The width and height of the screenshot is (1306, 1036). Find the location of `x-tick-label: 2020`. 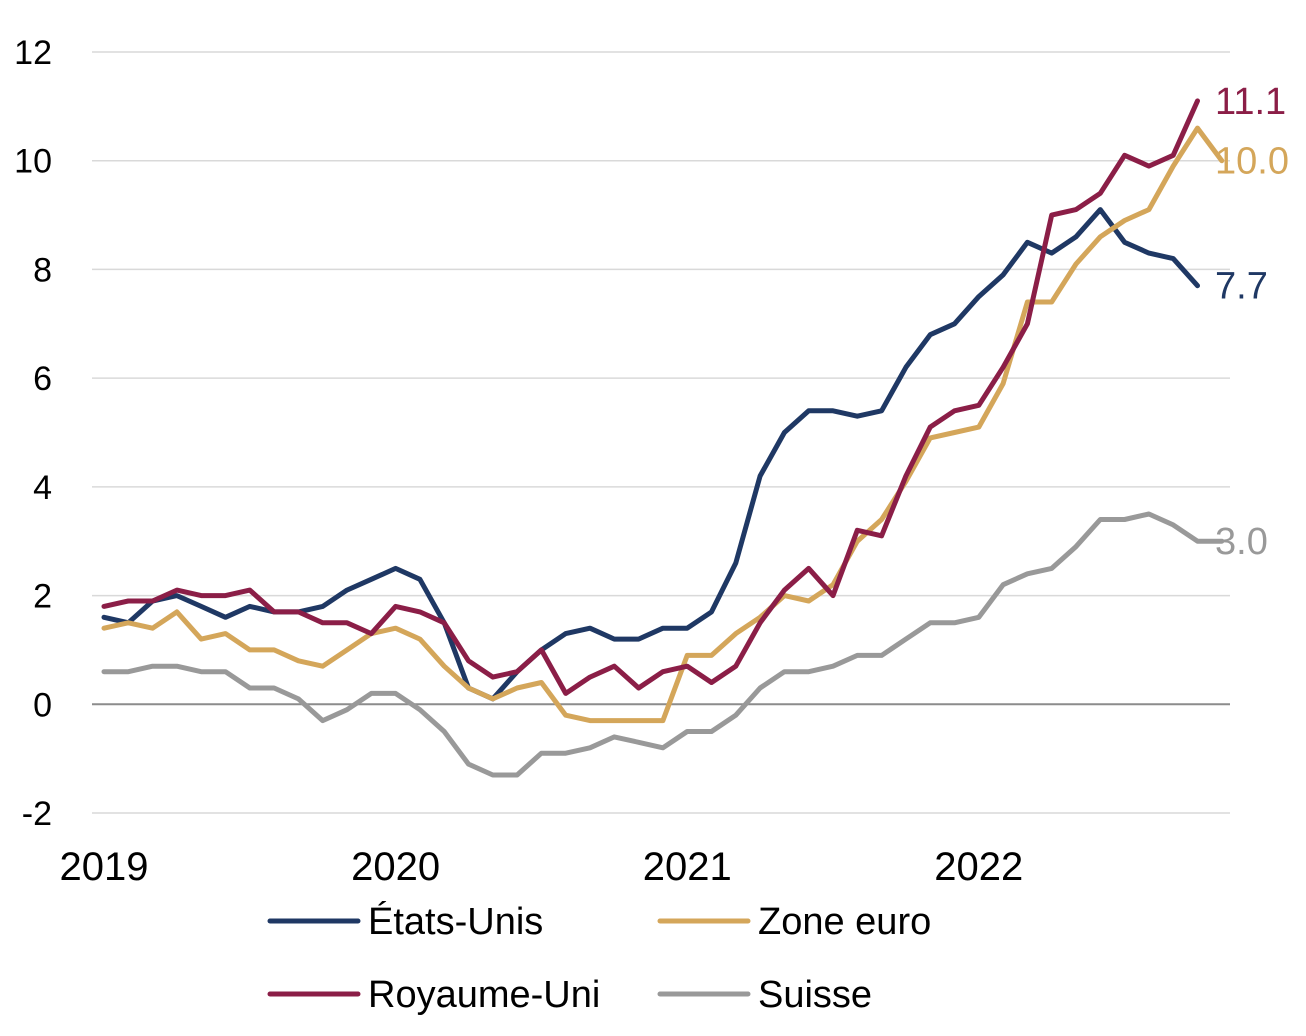

x-tick-label: 2020 is located at coordinates (395, 867).